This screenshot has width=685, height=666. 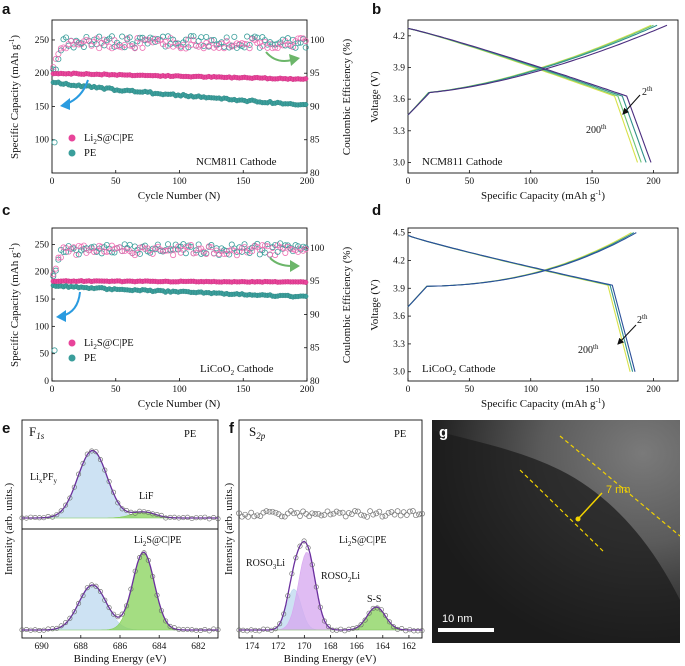 What do you see at coordinates (375, 97) in the screenshot?
I see `panel-b-ylabel: Voltage (V)` at bounding box center [375, 97].